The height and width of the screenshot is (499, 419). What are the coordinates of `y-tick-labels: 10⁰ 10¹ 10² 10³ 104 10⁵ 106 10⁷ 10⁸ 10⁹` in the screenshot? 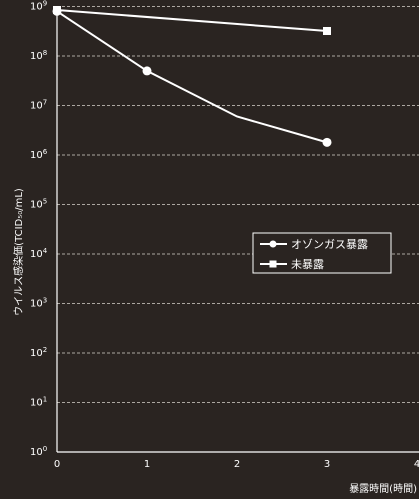 It's located at (39, 229).